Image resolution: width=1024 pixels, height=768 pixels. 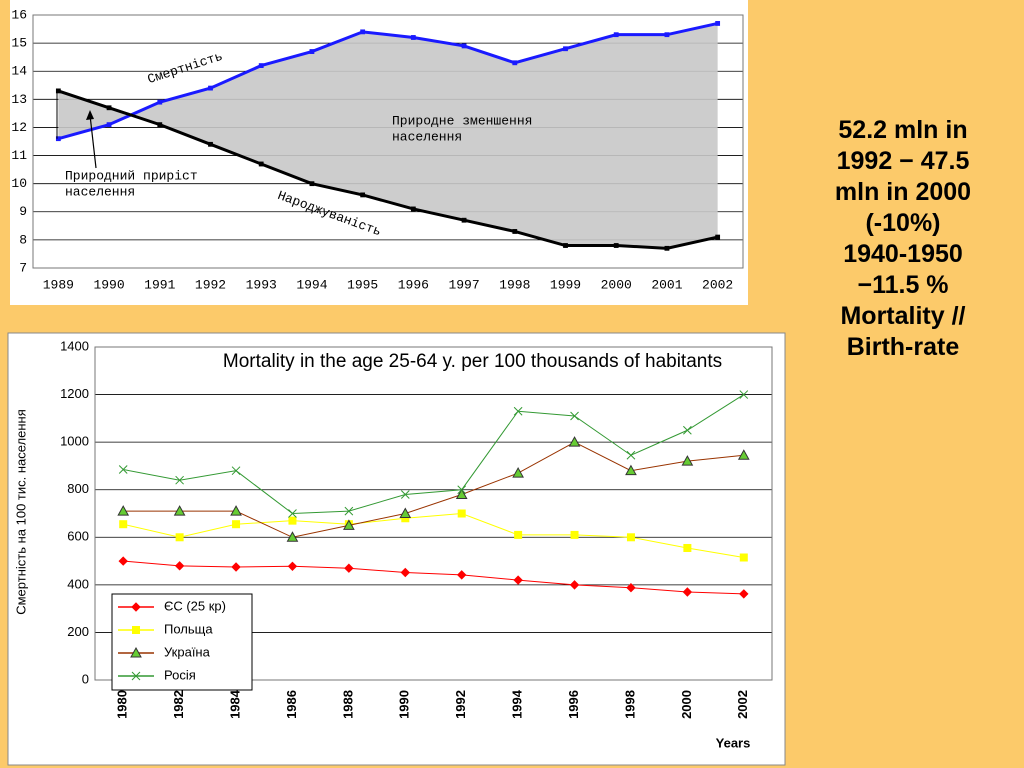 I want to click on y-tick-label: 0, so click(x=85, y=678).